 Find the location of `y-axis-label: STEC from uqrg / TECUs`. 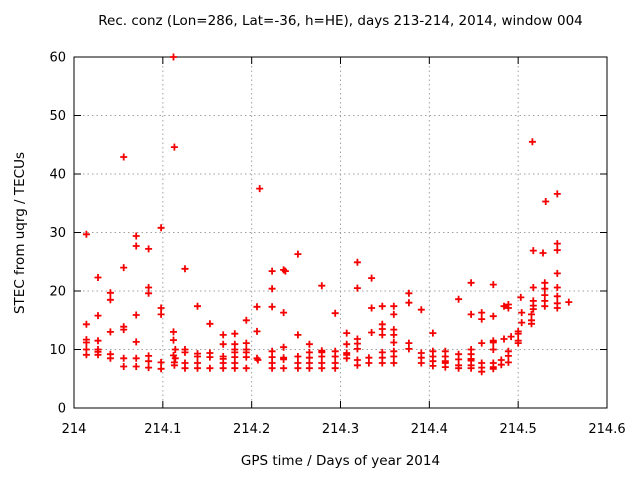

y-axis-label: STEC from uqrg / TECUs is located at coordinates (20, 233).